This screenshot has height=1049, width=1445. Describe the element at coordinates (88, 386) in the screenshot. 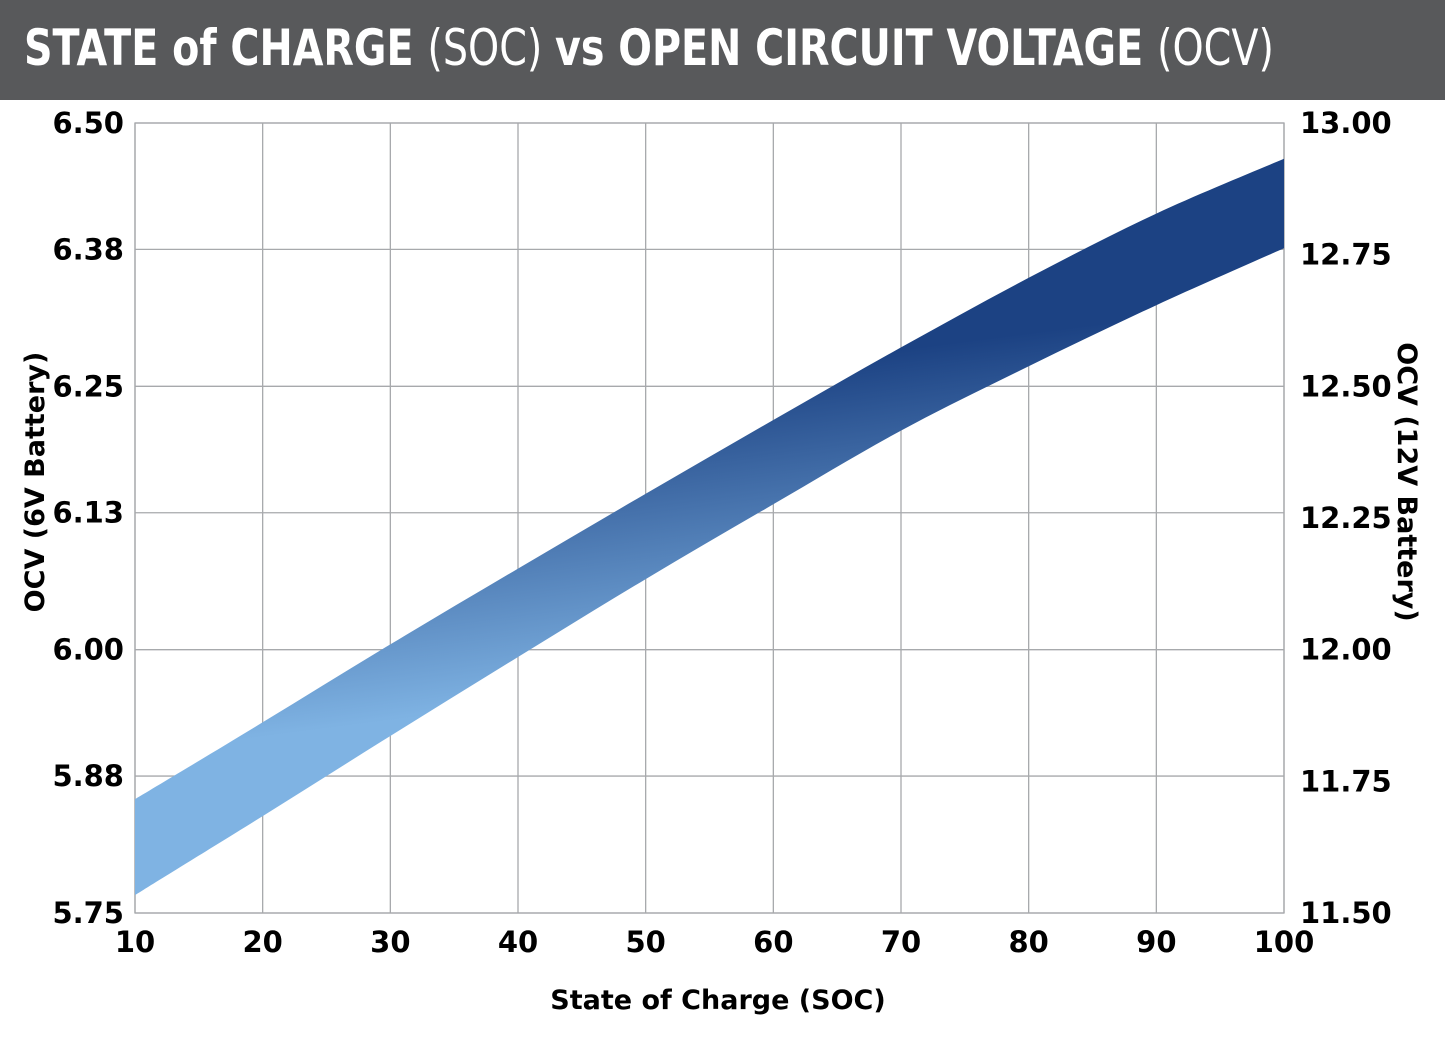

I see `y-left-tick-label: 6.25` at that location.